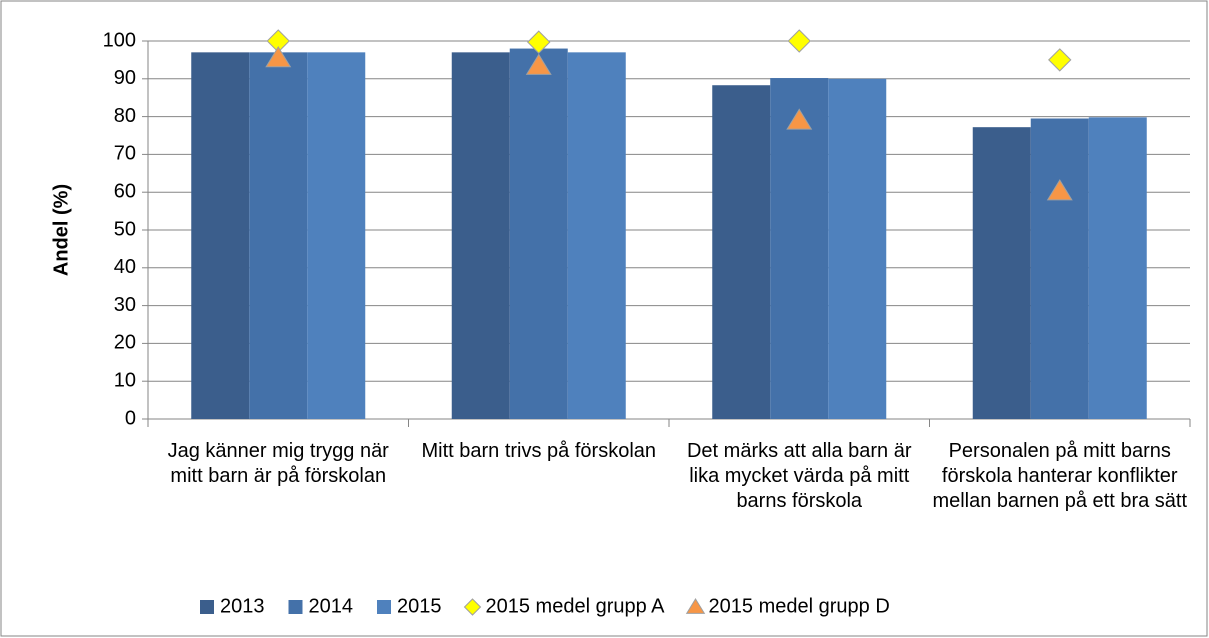 This screenshot has height=638, width=1209. Describe the element at coordinates (419, 606) in the screenshot. I see `legend-label: 2015` at that location.